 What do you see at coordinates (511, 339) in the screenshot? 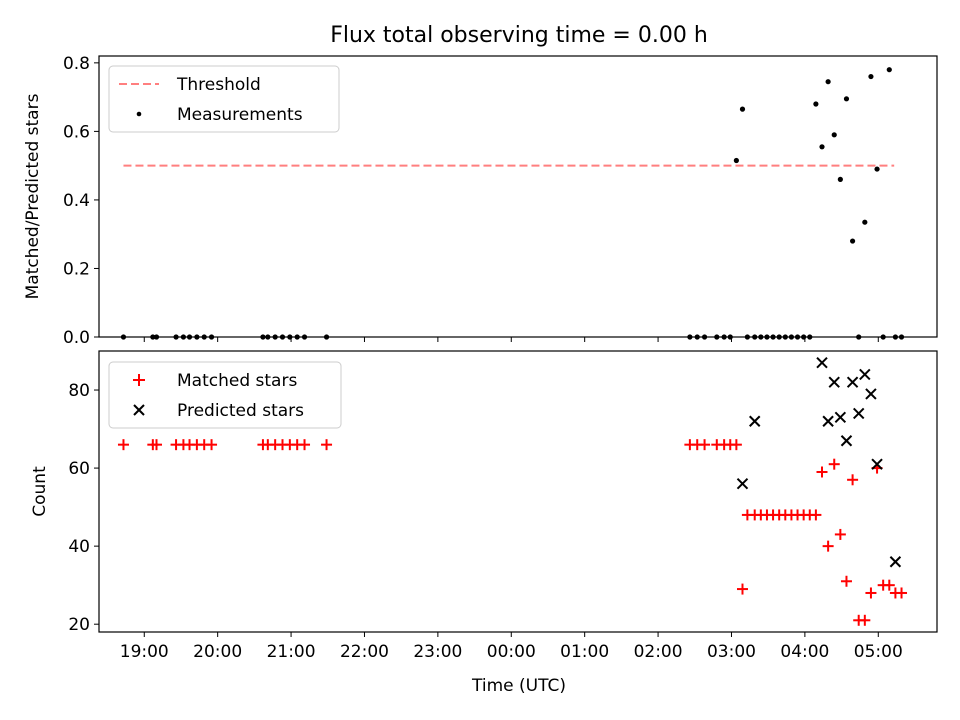
I see `top-x-ticks` at bounding box center [511, 339].